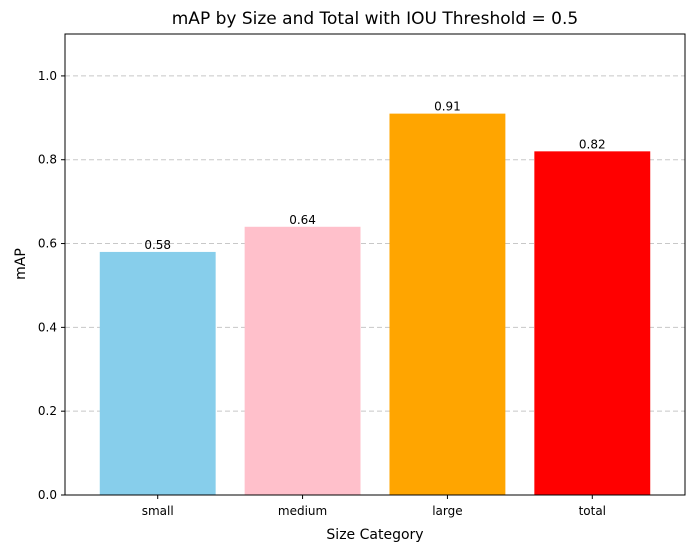  I want to click on bar-value-label: 0.91, so click(447, 107).